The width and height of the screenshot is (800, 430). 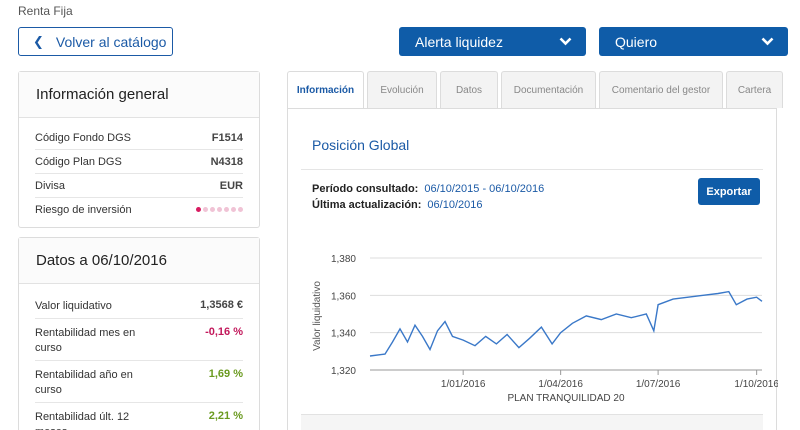 I want to click on x-tick-label: 1/01/2016, so click(x=463, y=384).